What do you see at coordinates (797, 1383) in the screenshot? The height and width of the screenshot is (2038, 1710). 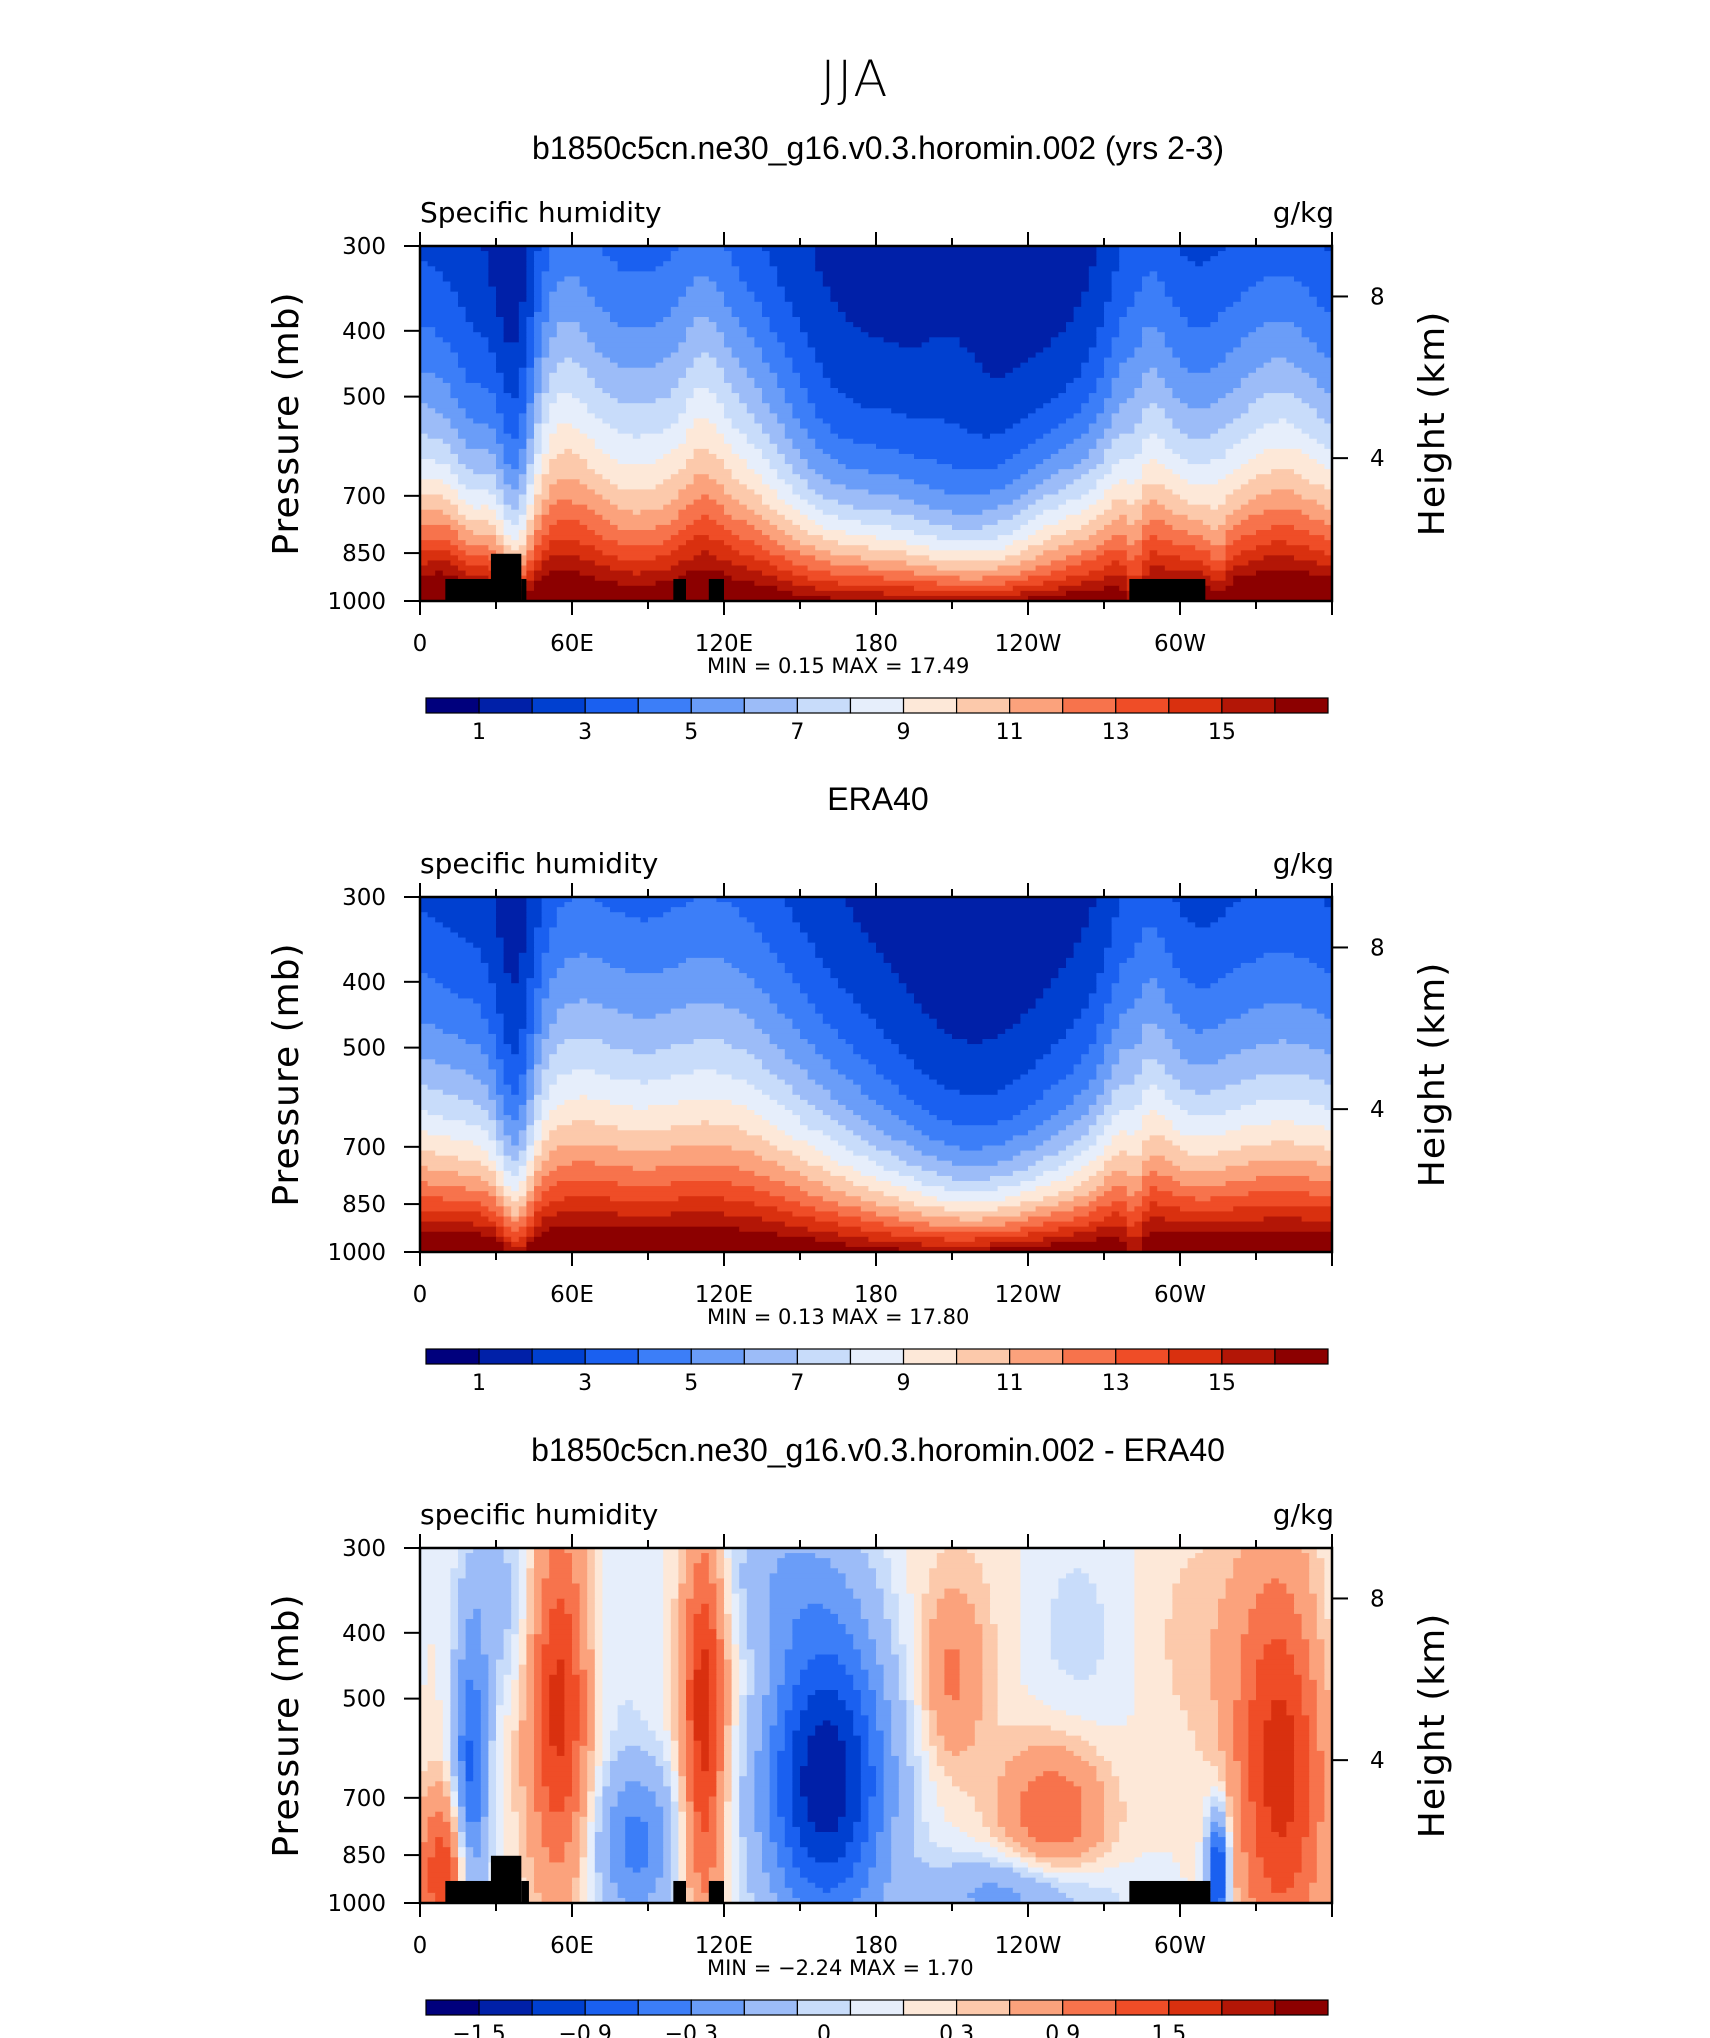 I see `colorbar-tick-label: 7` at bounding box center [797, 1383].